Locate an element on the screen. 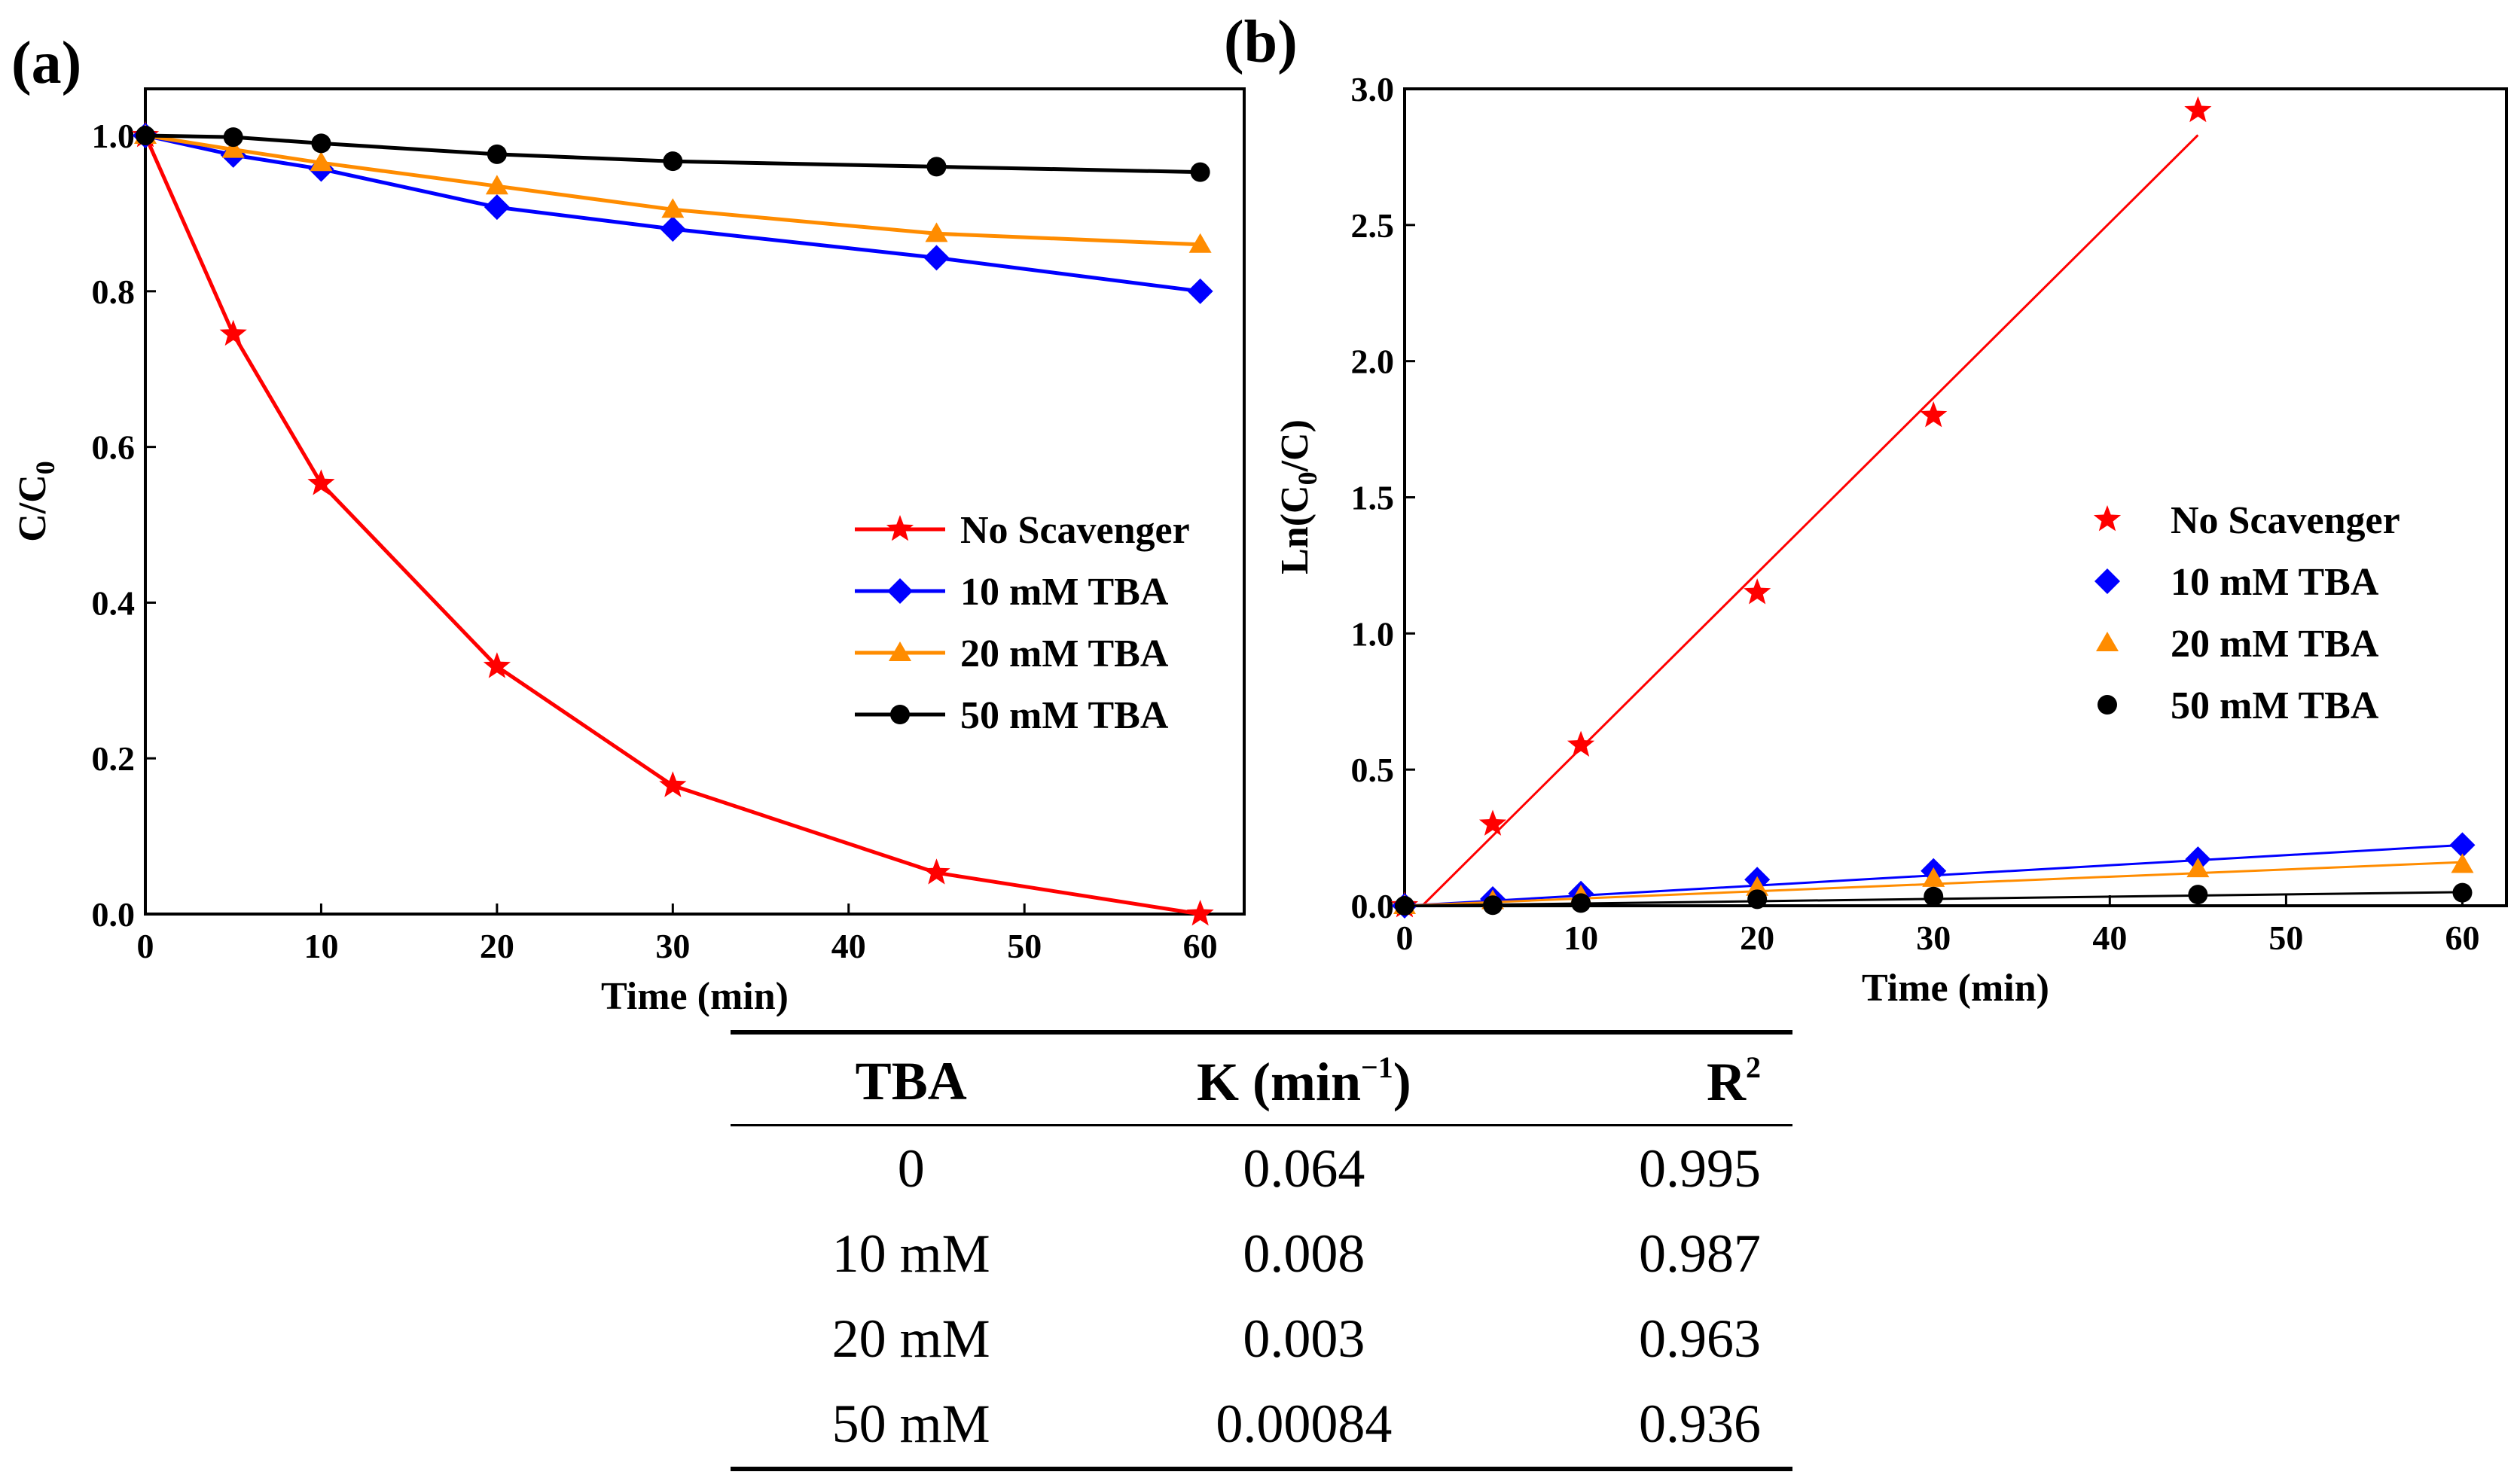 The height and width of the screenshot is (1484, 2517). table-cell-k: 0.00084 is located at coordinates (1304, 1426).